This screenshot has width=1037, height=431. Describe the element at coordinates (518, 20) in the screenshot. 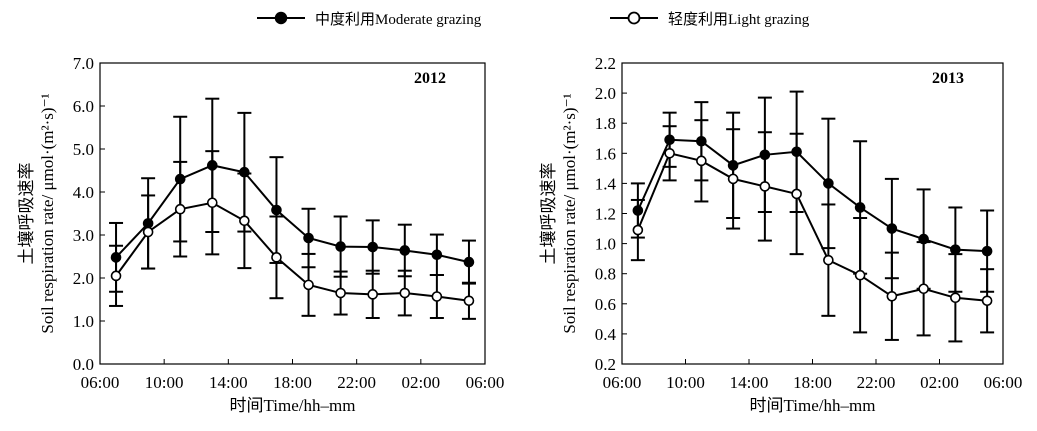

I see `legend: 中度利用Moderate grazing 轻度利用Light grazing` at that location.